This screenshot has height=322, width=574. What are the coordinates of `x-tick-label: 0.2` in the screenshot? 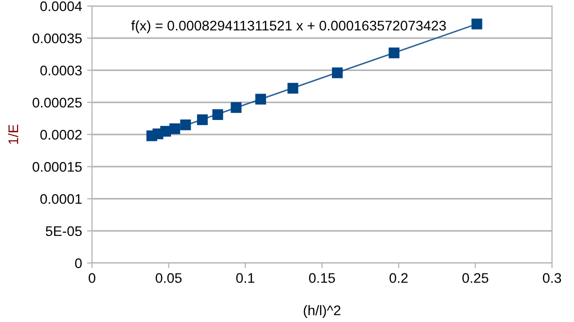 It's located at (399, 278).